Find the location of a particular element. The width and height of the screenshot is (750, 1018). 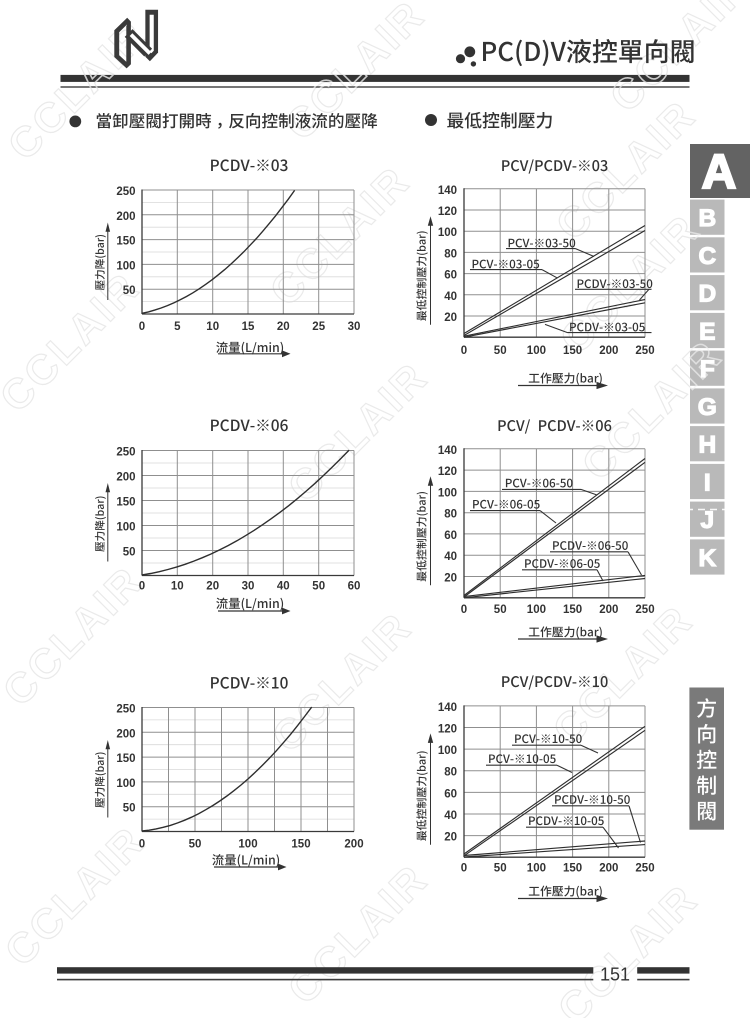

svg-text: J is located at coordinates (707, 520).